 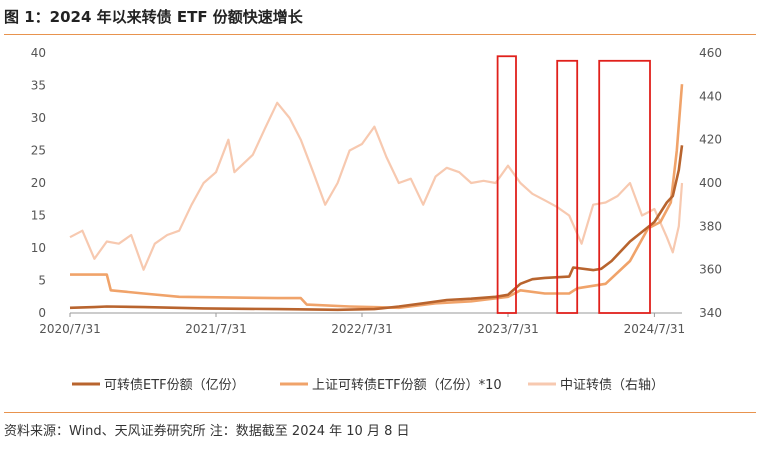 I want to click on x-tick-label: 2023/7/31, so click(x=508, y=329).